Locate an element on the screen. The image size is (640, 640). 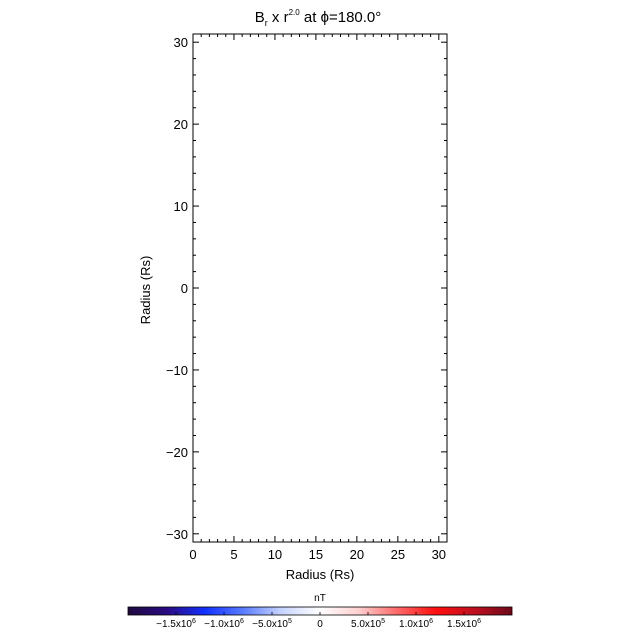
x-tick-label: 30 is located at coordinates (439, 554).